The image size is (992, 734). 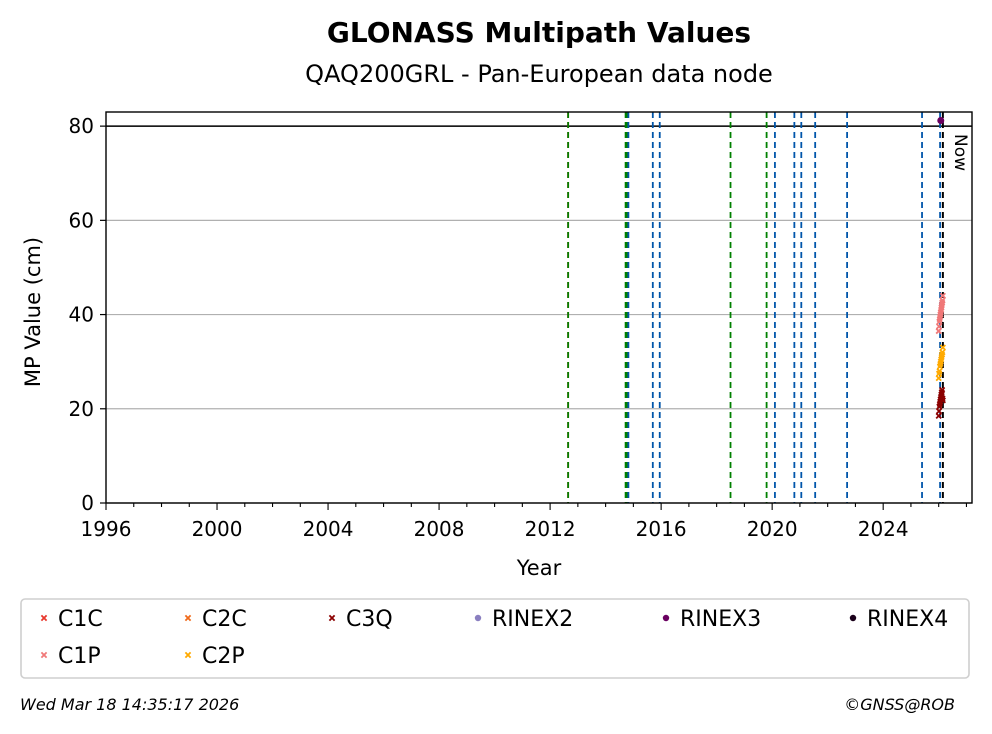 I want to click on now-label: Now, so click(x=960, y=152).